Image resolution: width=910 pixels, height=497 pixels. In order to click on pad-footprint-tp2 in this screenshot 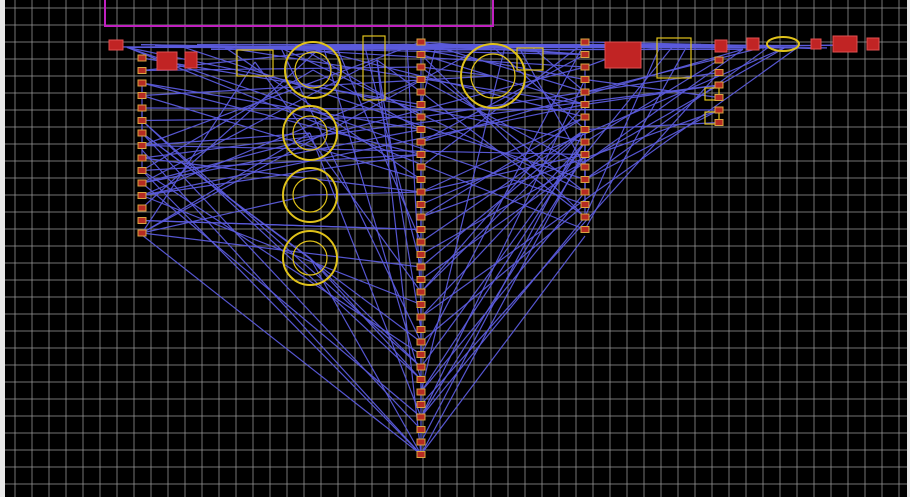, I will do `click(712, 118)`.